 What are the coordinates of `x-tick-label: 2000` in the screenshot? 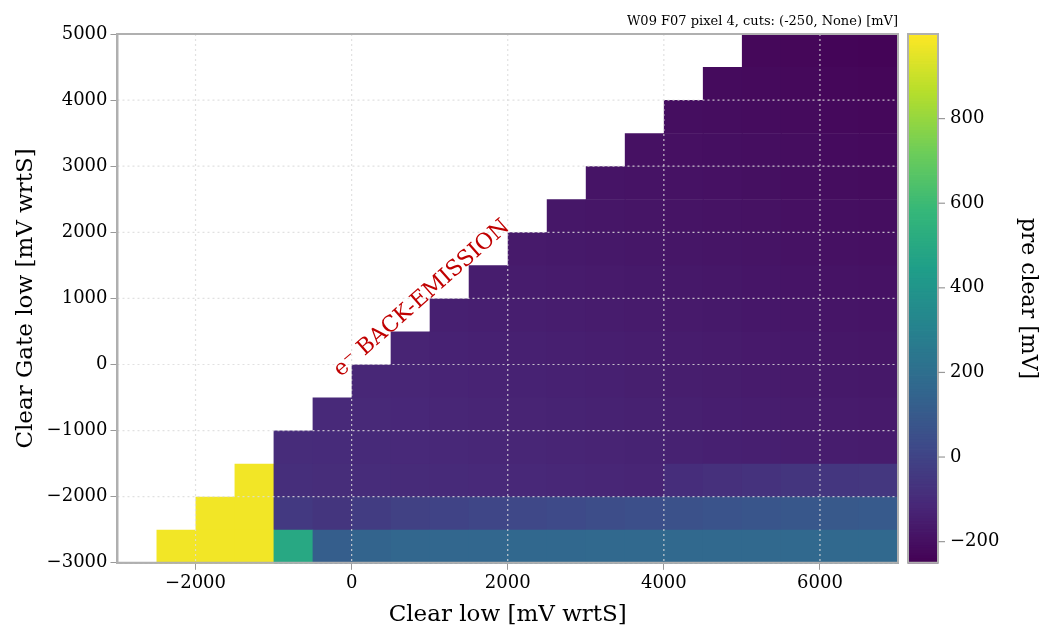 It's located at (507, 582).